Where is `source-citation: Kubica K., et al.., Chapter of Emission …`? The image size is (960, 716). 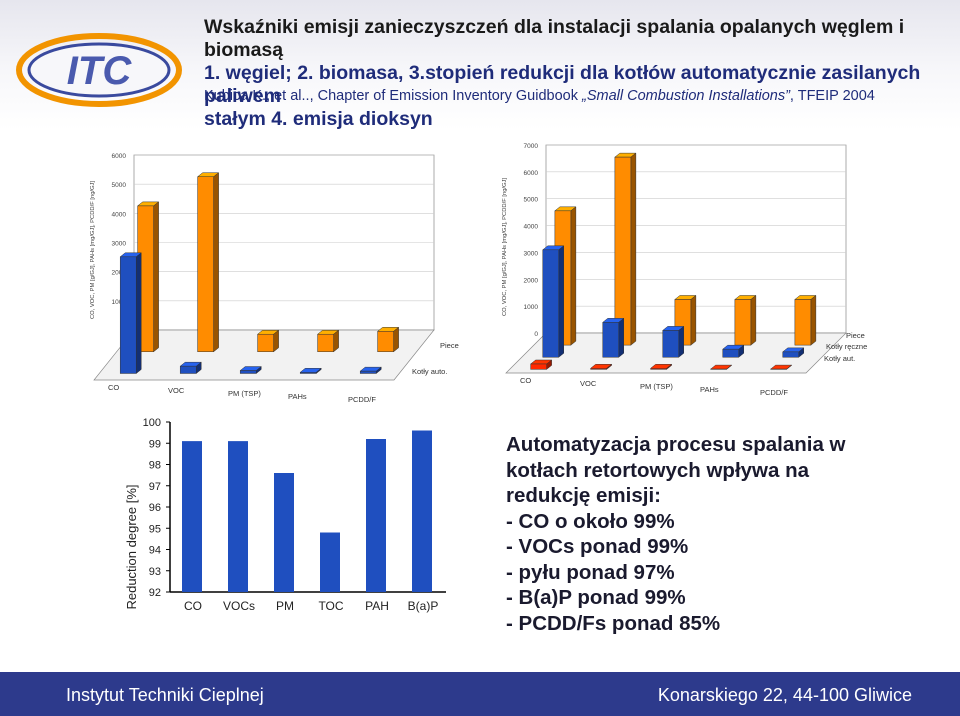
source-citation: Kubica K., et al.., Chapter of Emission … is located at coordinates (539, 96).